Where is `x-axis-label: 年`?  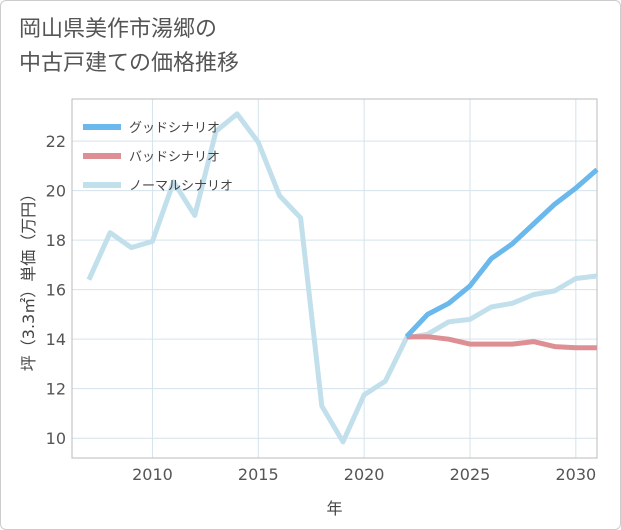 x-axis-label: 年 is located at coordinates (334, 508).